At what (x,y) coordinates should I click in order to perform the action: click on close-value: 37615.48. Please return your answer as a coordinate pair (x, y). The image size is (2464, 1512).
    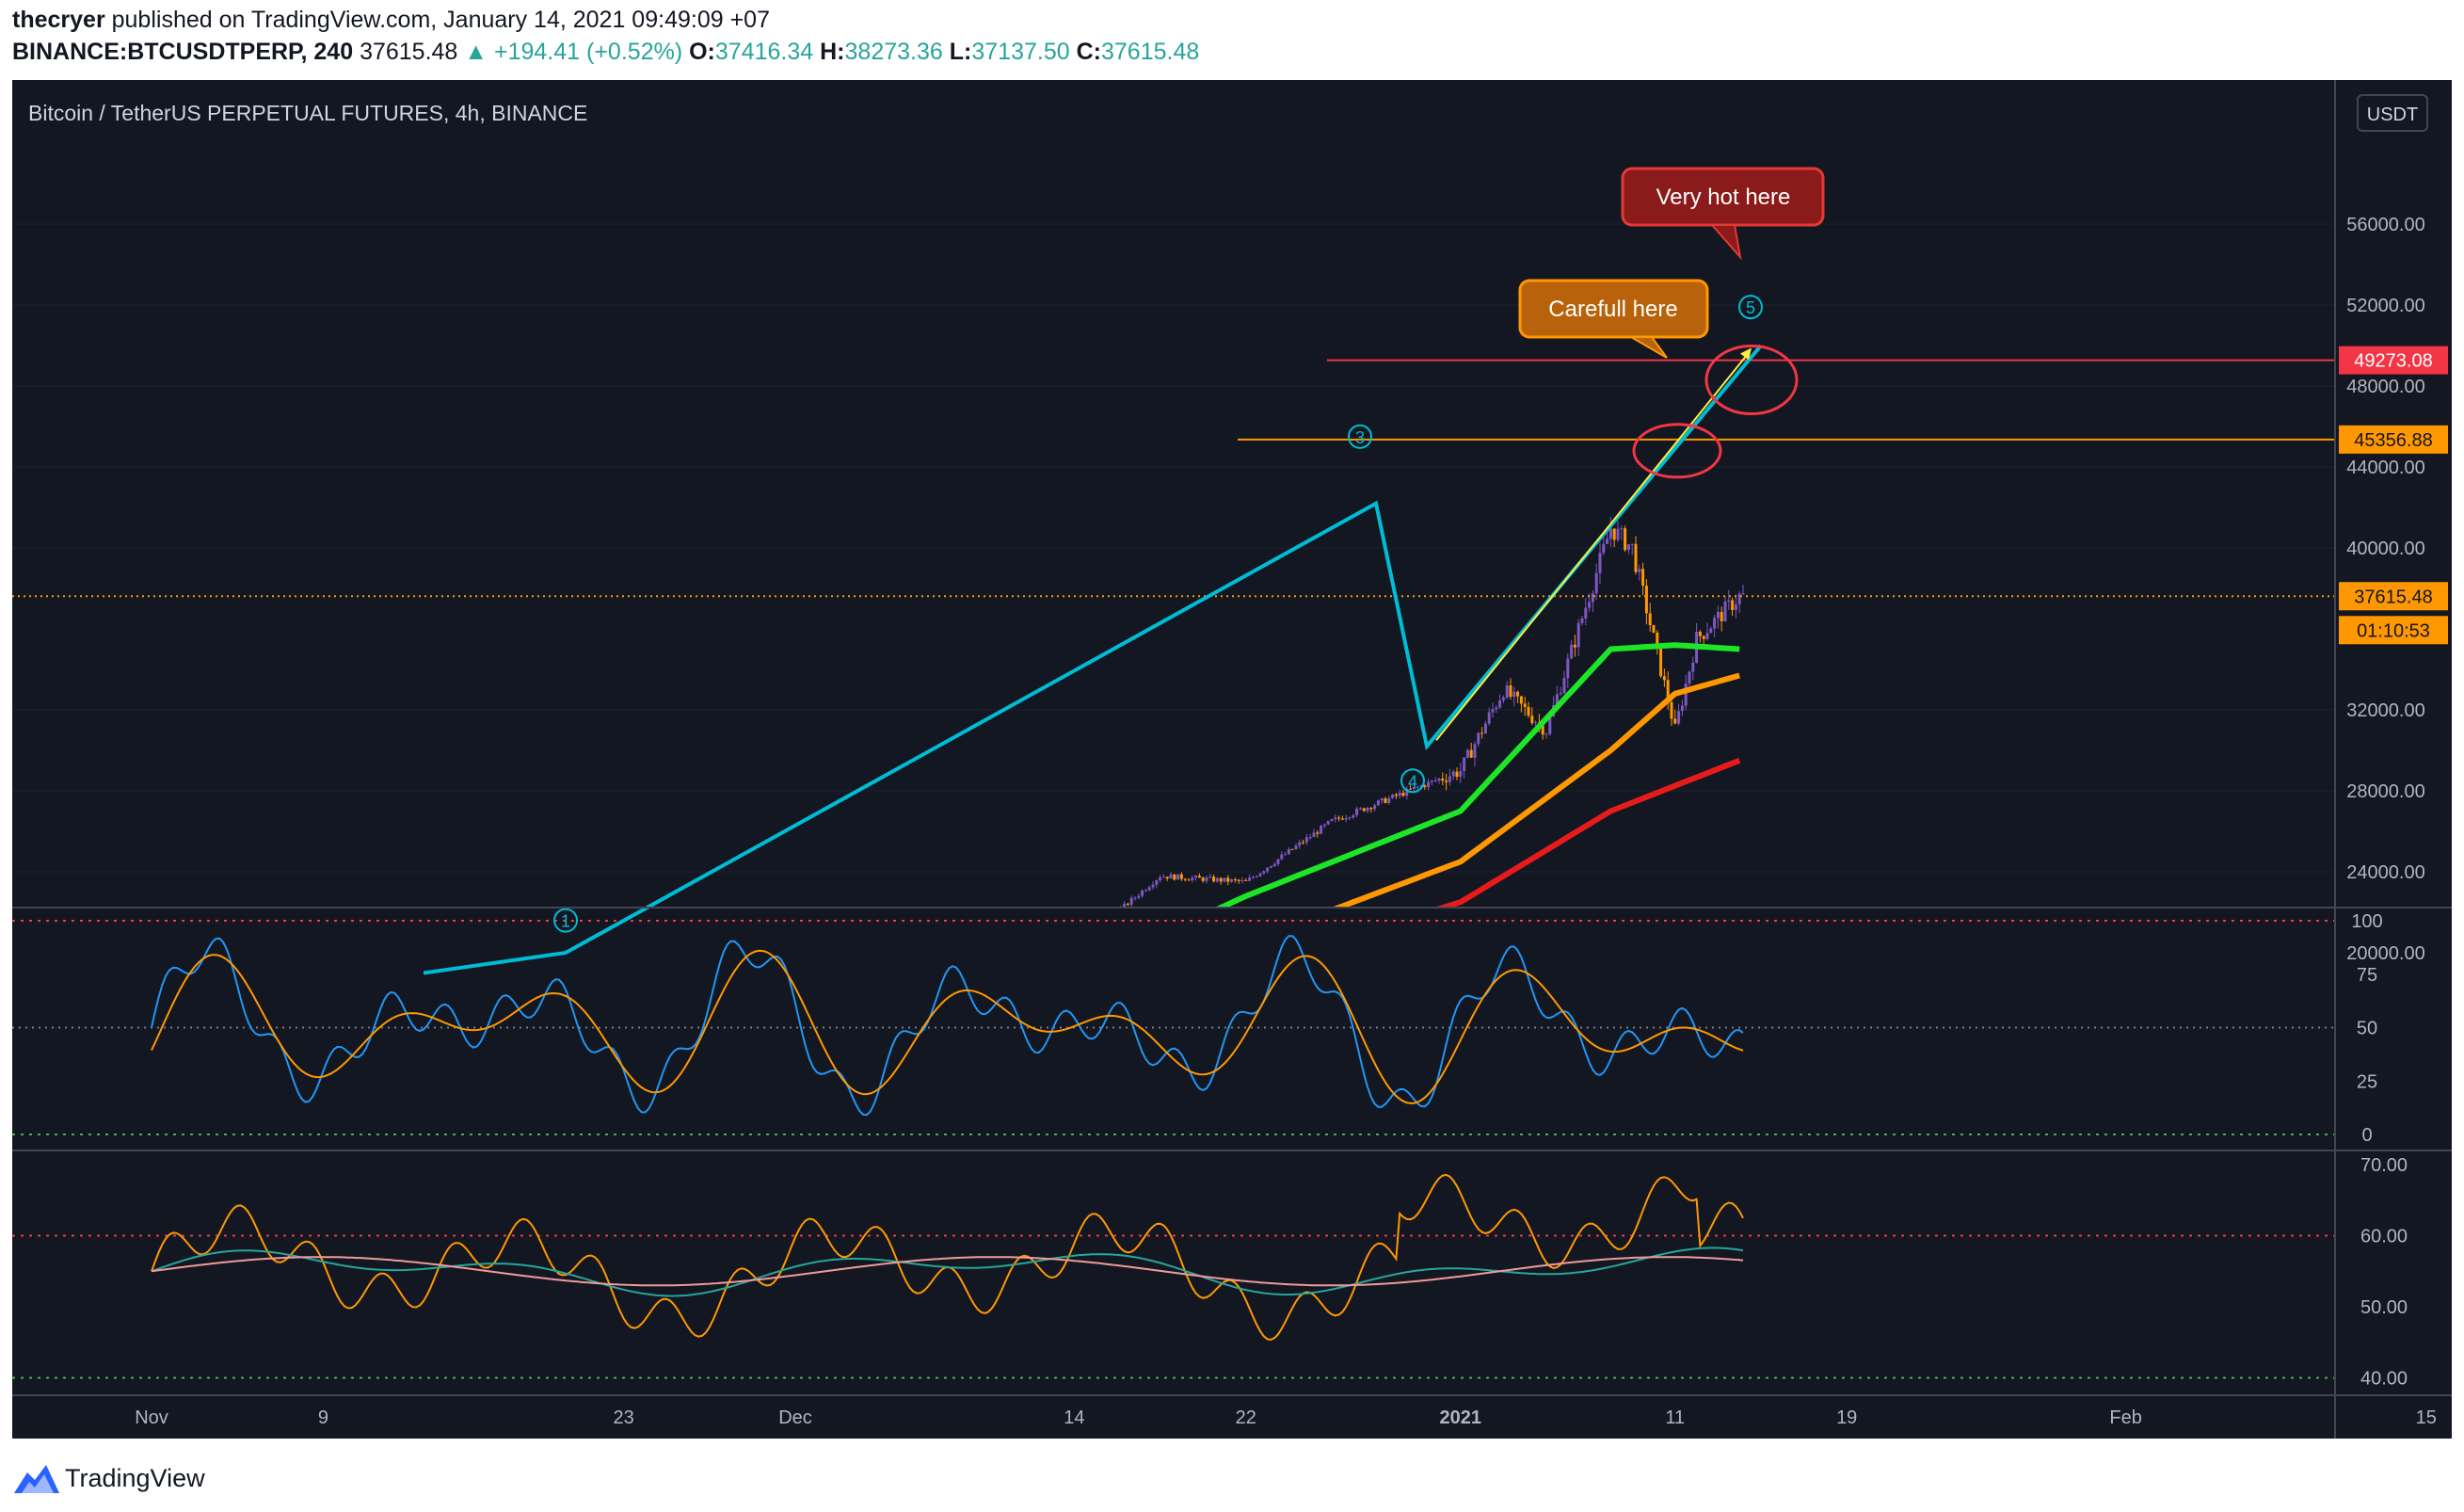
    Looking at the image, I should click on (1150, 52).